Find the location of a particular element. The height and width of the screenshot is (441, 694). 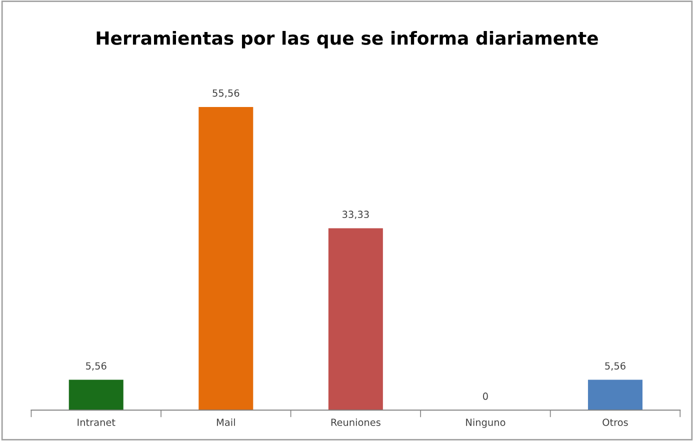

data-label: 55,56 is located at coordinates (226, 93).